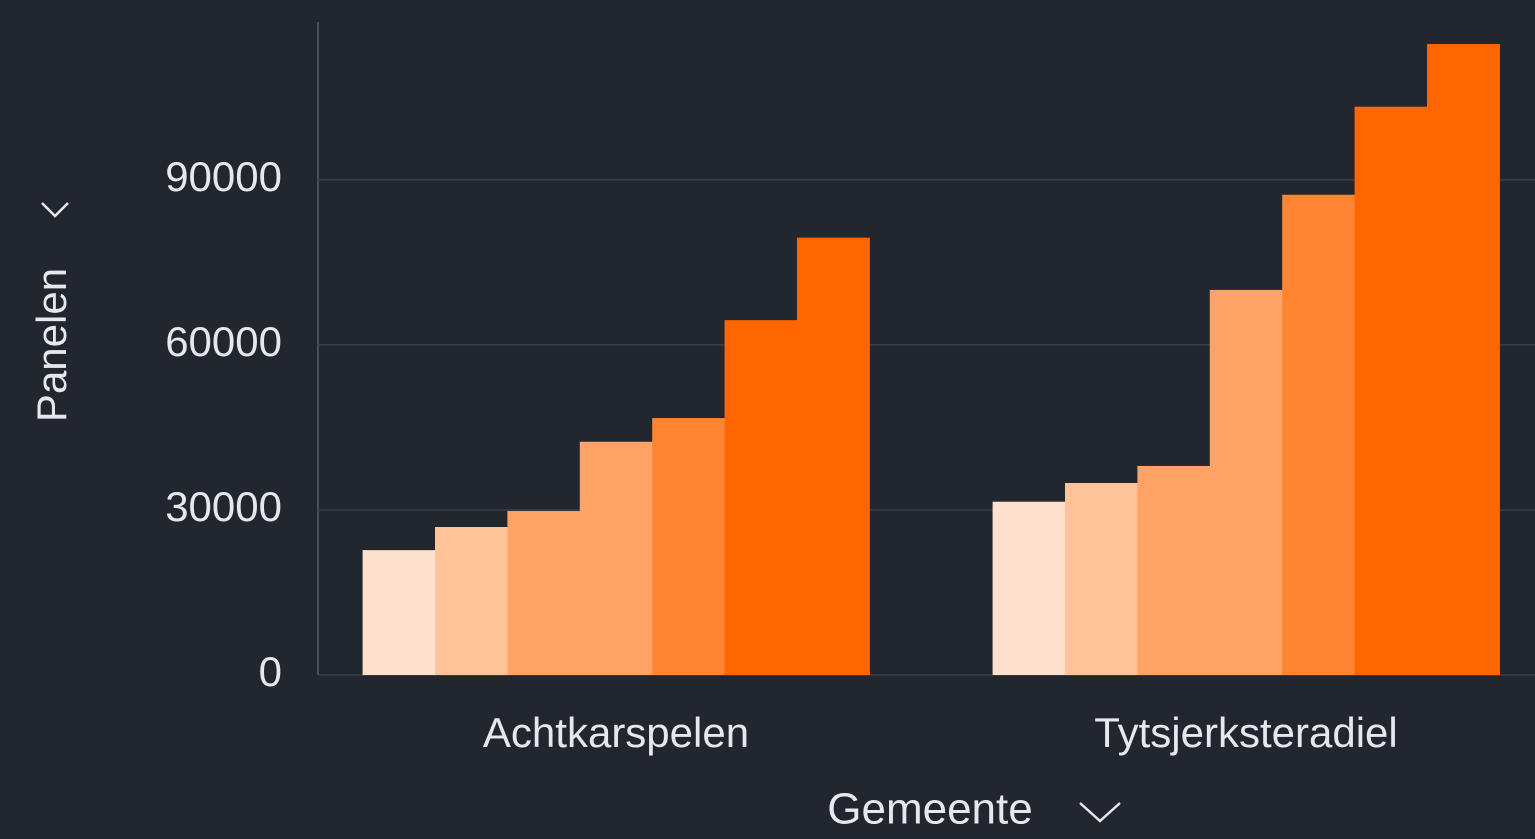  What do you see at coordinates (223, 341) in the screenshot?
I see `y-tick-label: 60000` at bounding box center [223, 341].